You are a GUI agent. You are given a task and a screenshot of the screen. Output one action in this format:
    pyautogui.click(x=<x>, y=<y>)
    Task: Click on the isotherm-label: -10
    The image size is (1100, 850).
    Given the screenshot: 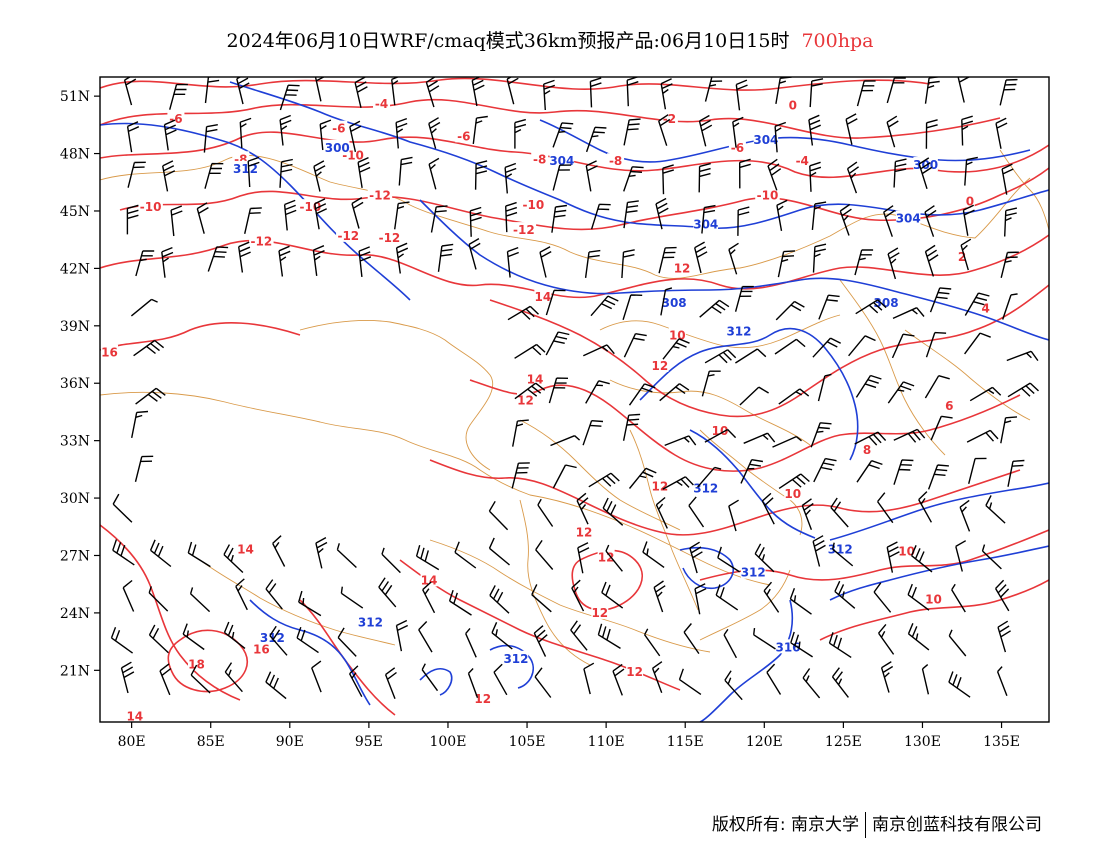 What is the action you would take?
    pyautogui.click(x=534, y=205)
    